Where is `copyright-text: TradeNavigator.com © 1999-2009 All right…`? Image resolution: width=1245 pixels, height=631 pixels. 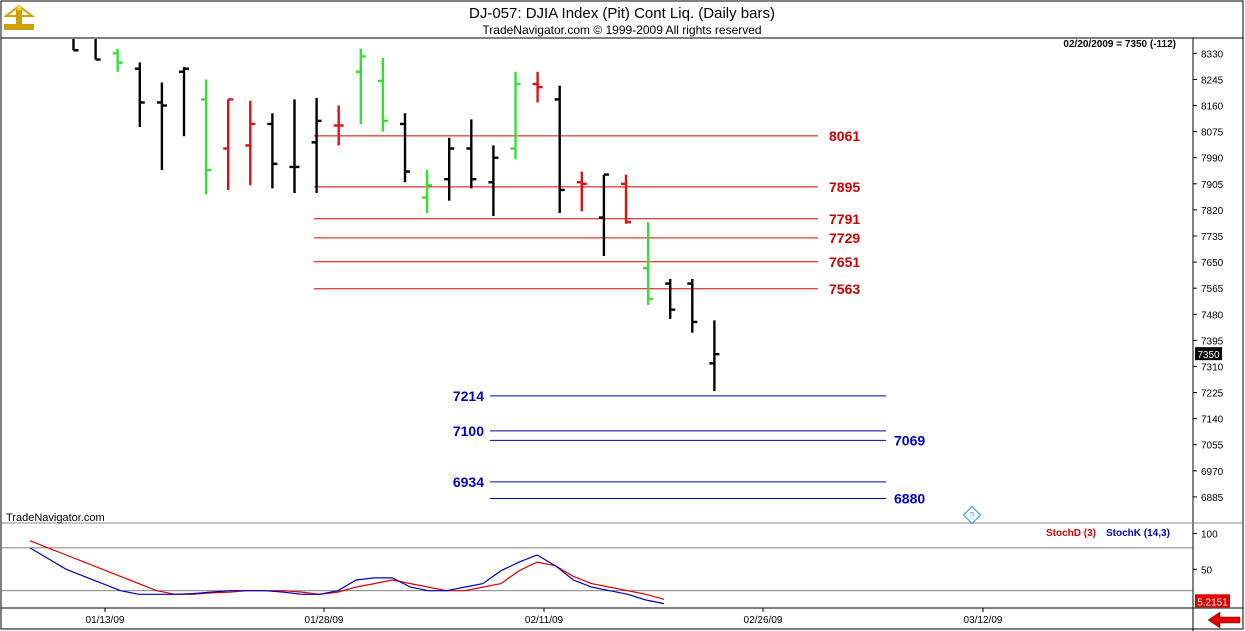
copyright-text: TradeNavigator.com © 1999-2009 All right… is located at coordinates (621, 30).